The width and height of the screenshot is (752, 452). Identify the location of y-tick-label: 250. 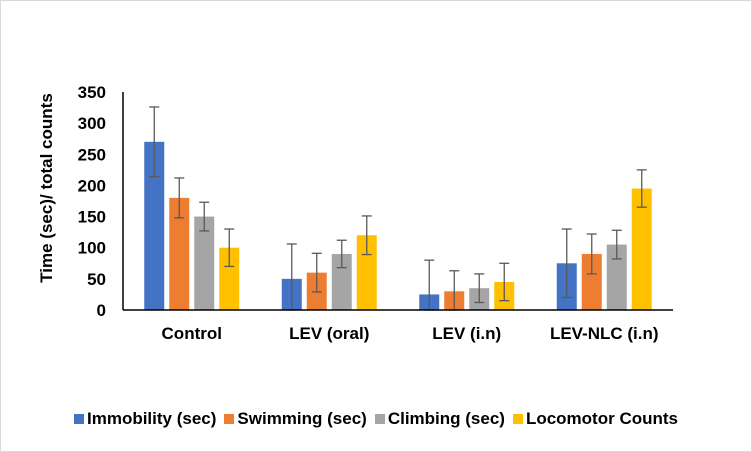
(92, 154).